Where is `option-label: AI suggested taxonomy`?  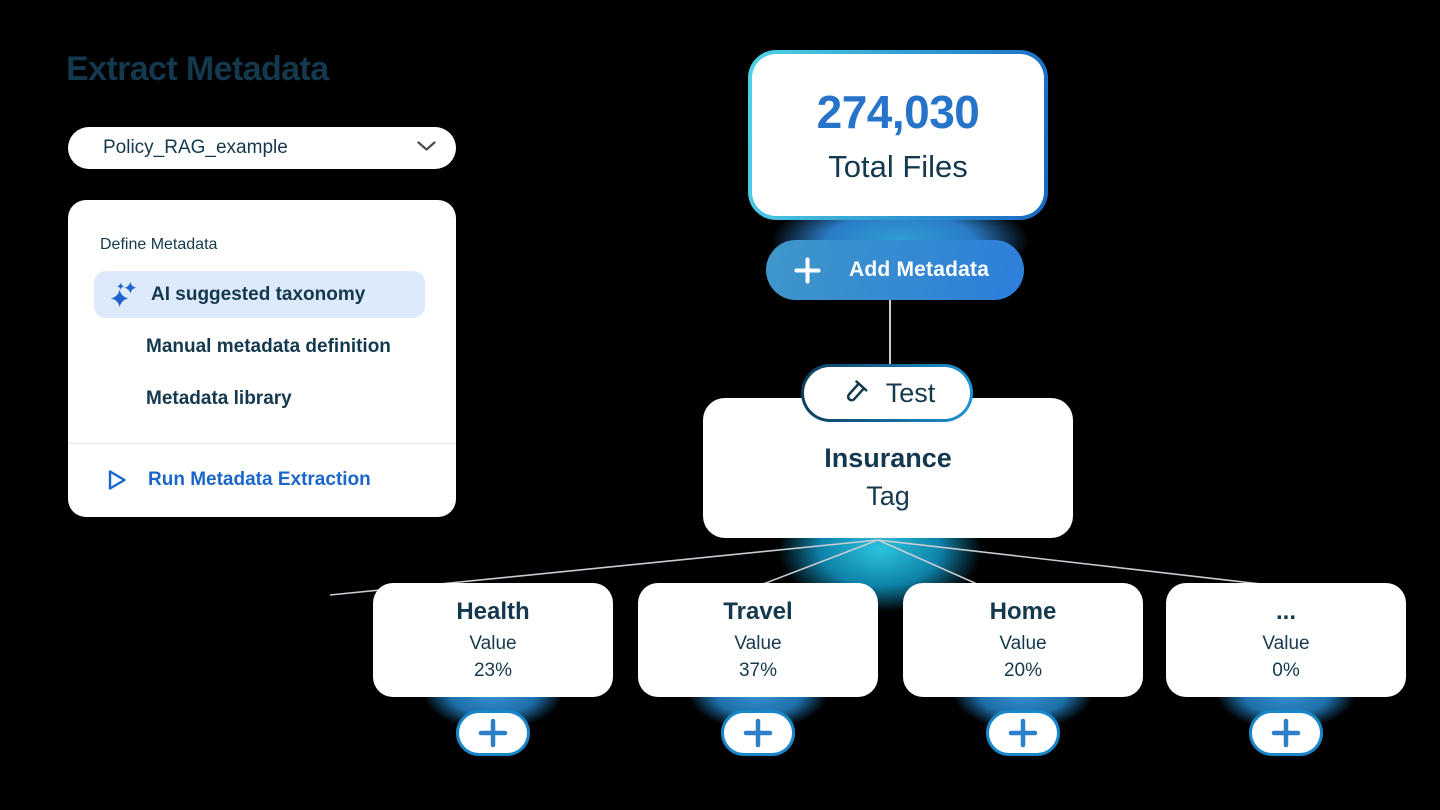 option-label: AI suggested taxonomy is located at coordinates (258, 294).